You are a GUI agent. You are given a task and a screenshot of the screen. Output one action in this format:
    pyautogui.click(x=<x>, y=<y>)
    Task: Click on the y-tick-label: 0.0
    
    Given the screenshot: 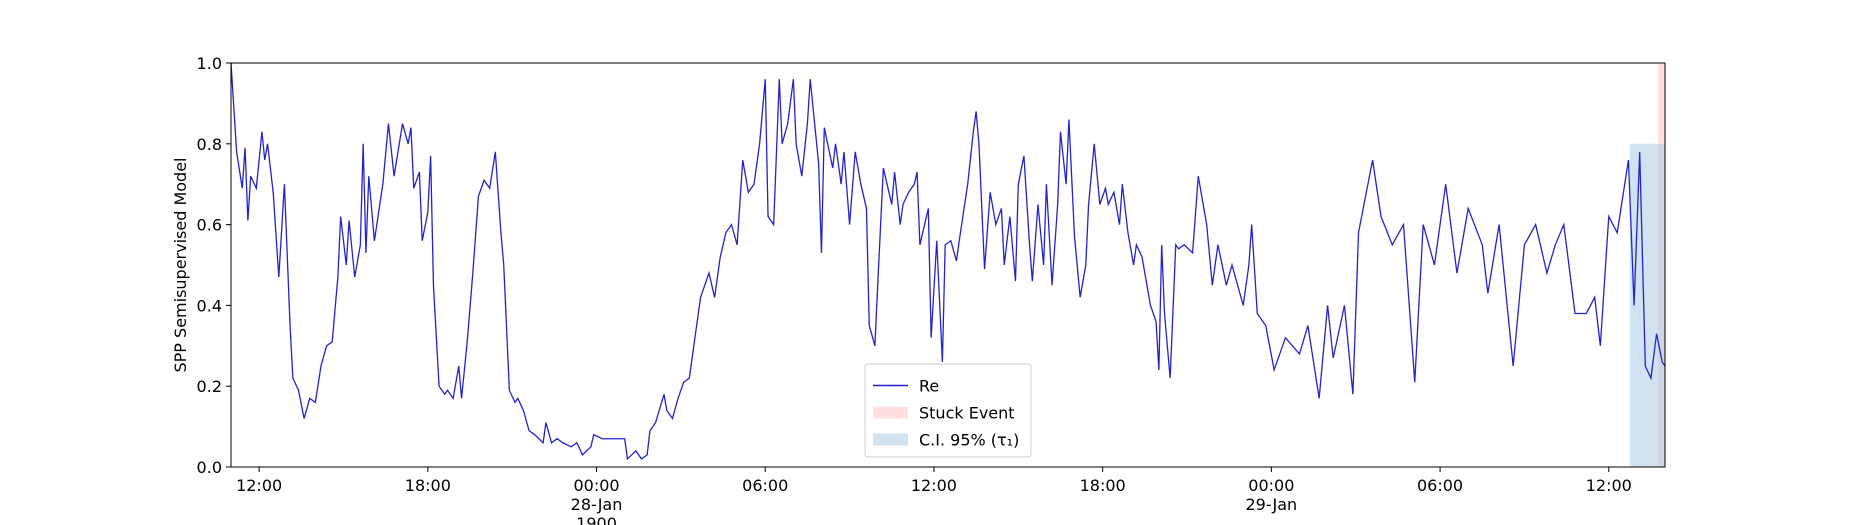 What is the action you would take?
    pyautogui.click(x=209, y=467)
    